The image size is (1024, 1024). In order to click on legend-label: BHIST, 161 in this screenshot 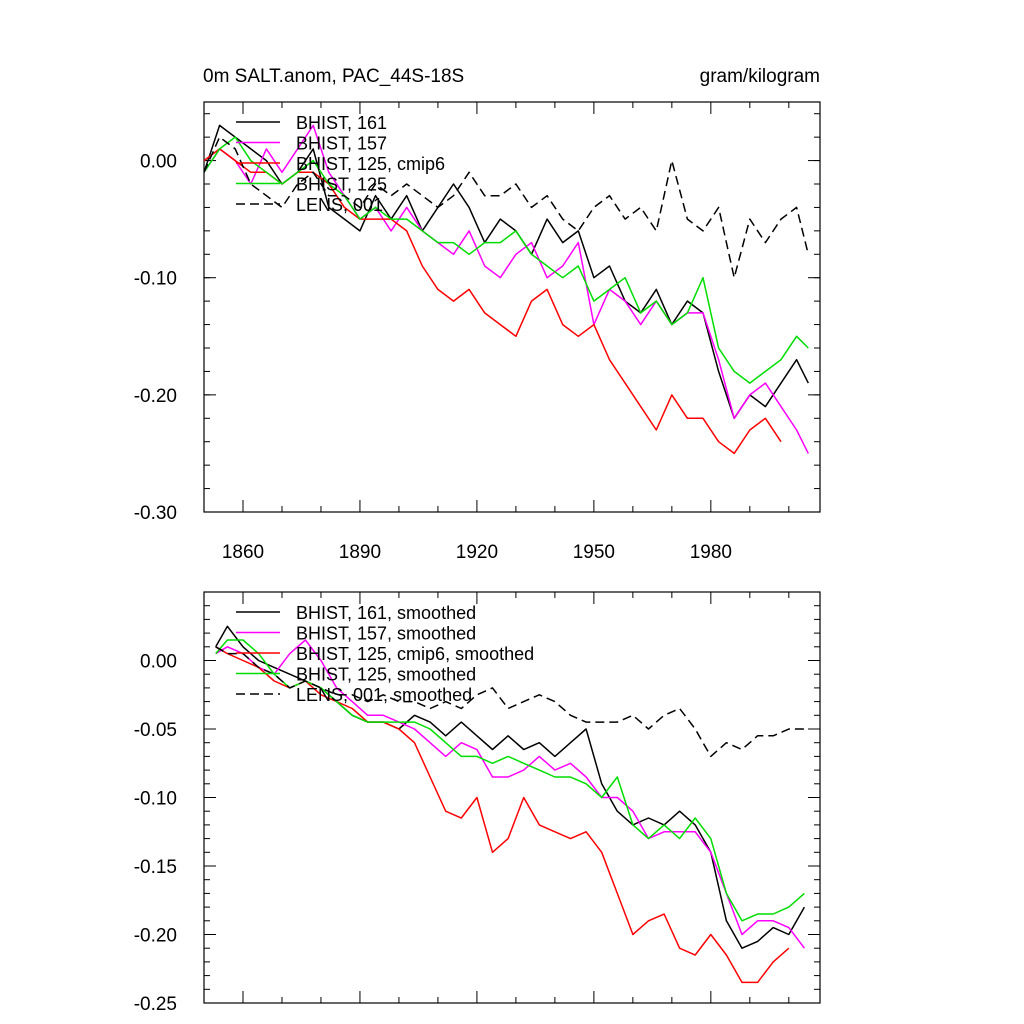, I will do `click(341, 123)`.